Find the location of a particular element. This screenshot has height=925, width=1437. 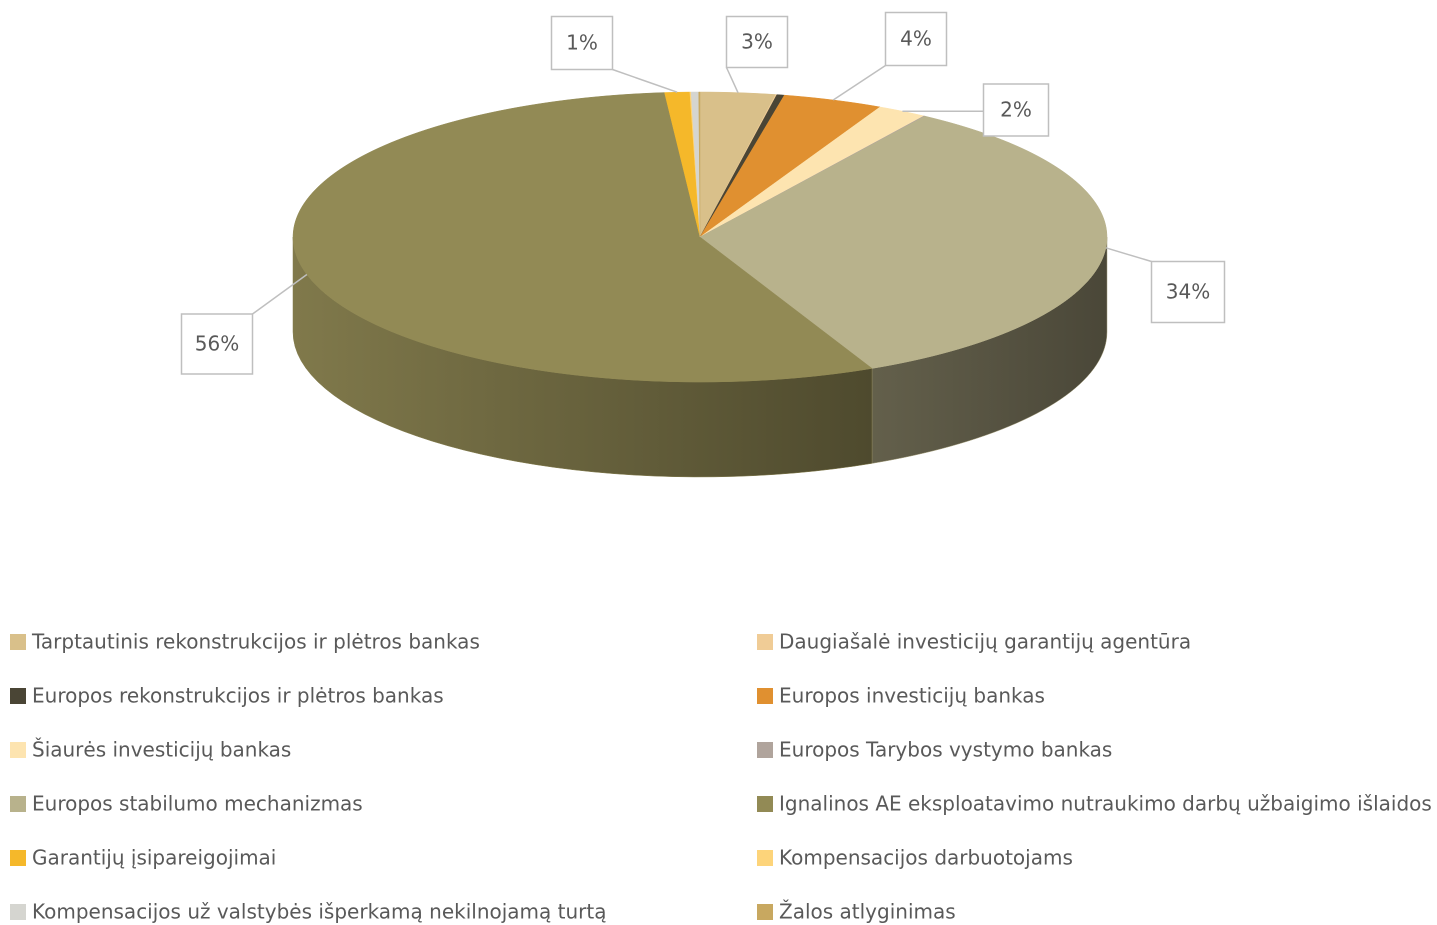

data-label: 4% is located at coordinates (916, 39).